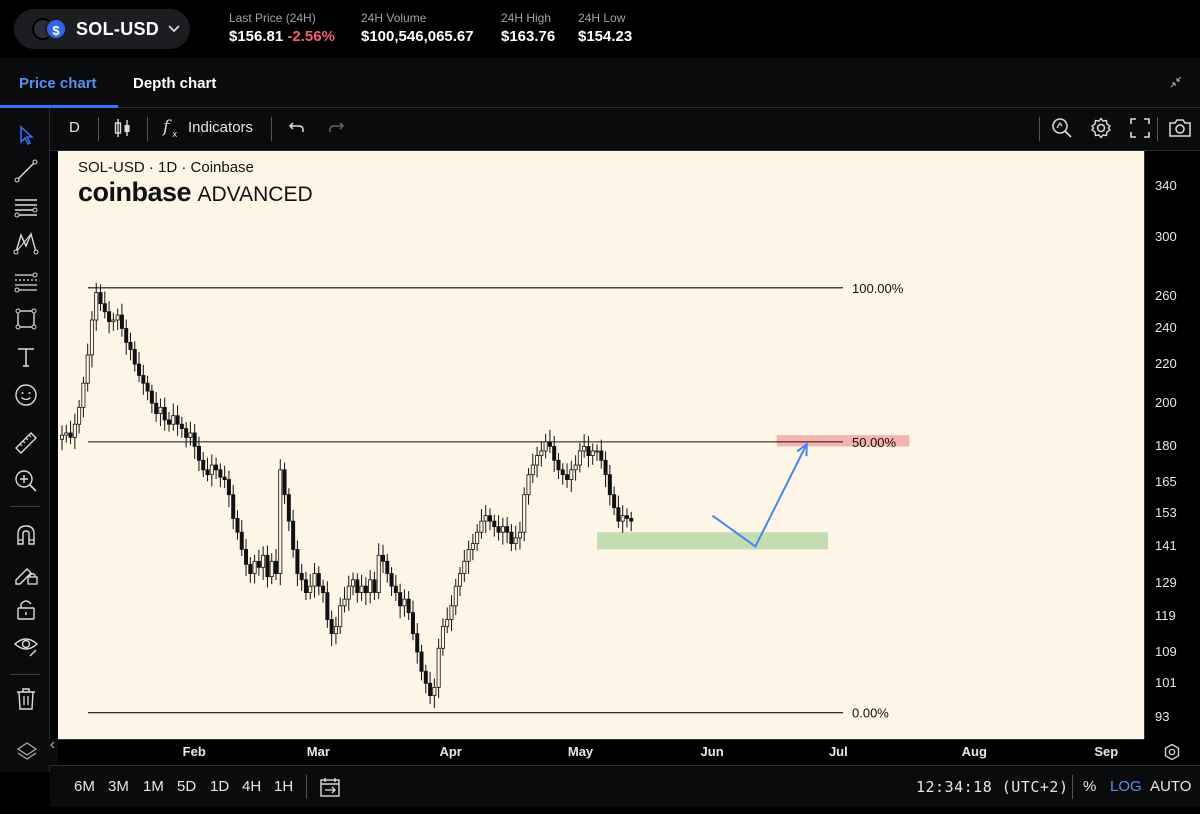  What do you see at coordinates (26, 699) in the screenshot?
I see `trash-icon` at bounding box center [26, 699].